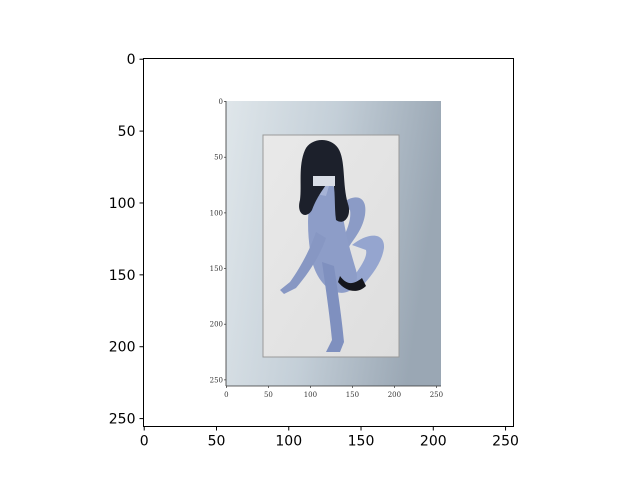 The image size is (640, 480). What do you see at coordinates (352, 395) in the screenshot?
I see `inner-x-tick-label: 150` at bounding box center [352, 395].